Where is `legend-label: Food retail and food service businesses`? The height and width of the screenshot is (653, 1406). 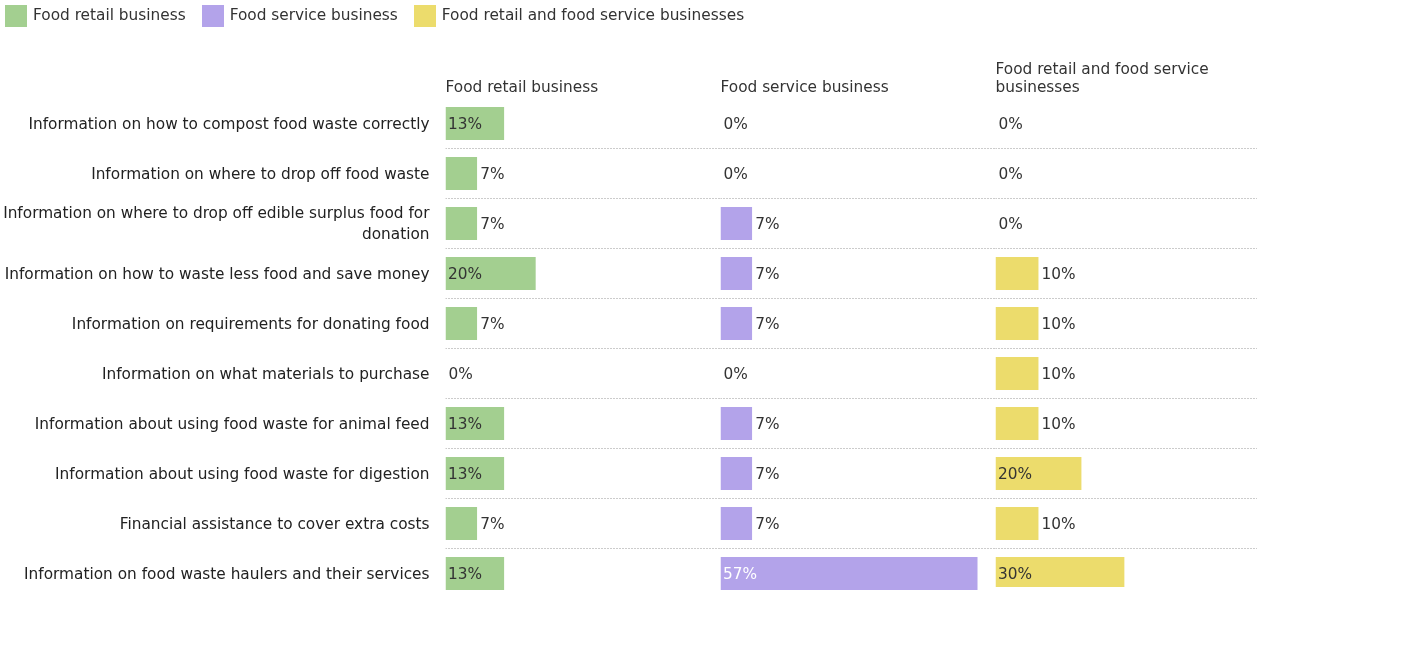
legend-label: Food retail and food service businesses is located at coordinates (592, 16).